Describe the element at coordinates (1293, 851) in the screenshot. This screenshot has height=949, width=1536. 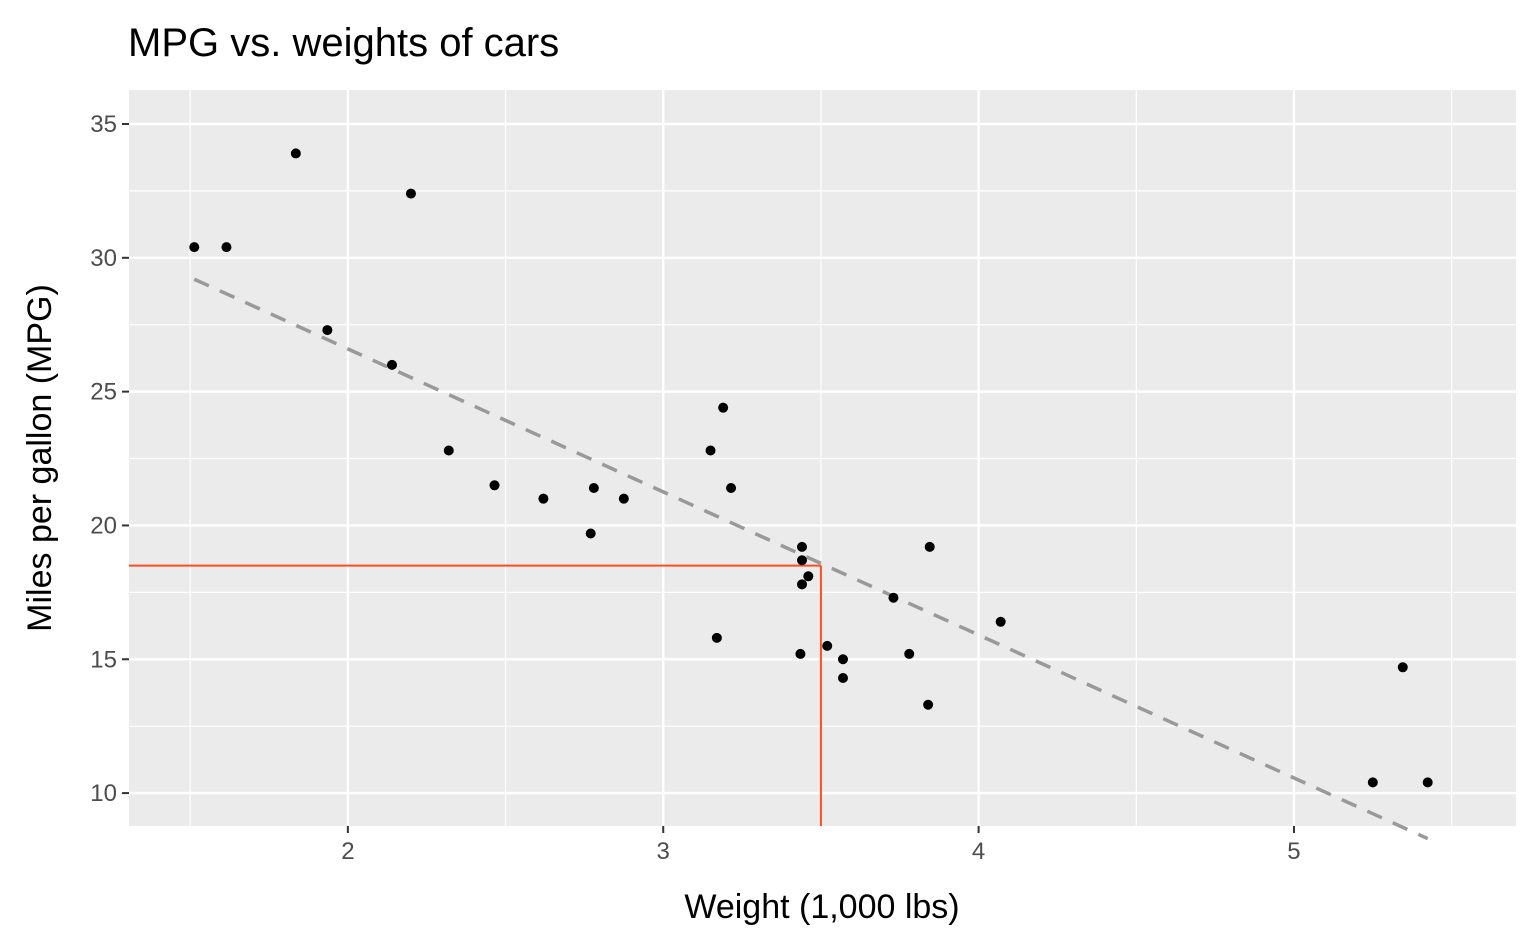
I see `x-tick-label: 5` at that location.